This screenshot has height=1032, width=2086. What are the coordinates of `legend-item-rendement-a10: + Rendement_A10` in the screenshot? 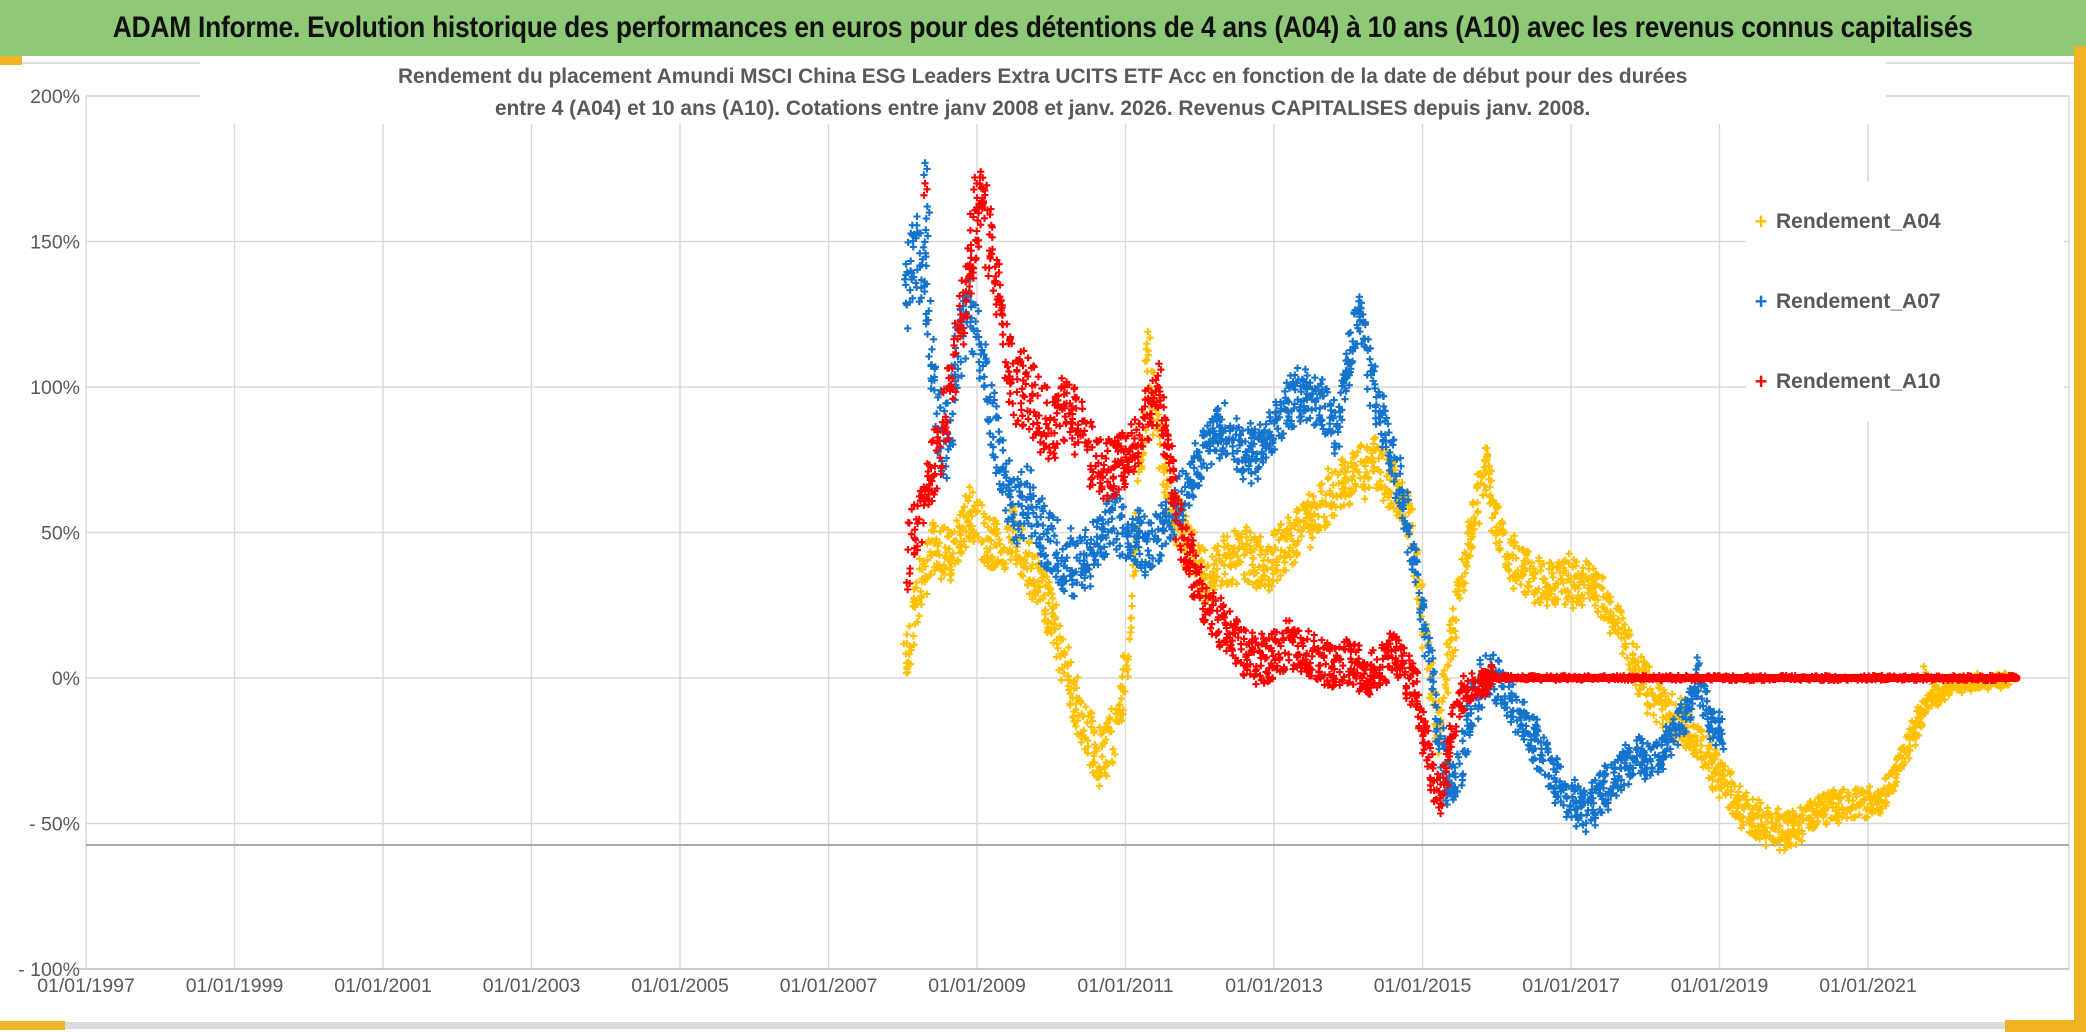 It's located at (1905, 382).